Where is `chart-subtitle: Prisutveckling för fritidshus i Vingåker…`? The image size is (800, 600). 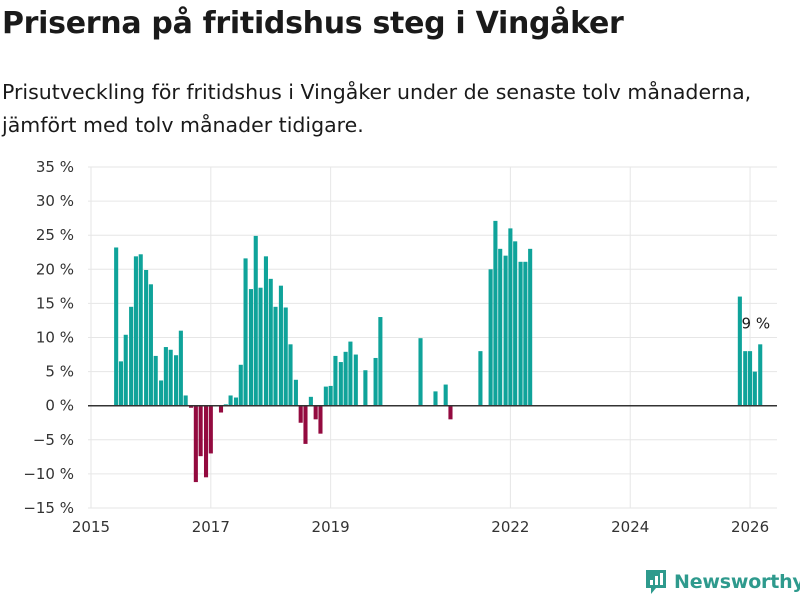 chart-subtitle: Prisutveckling för fritidshus i Vingåker… is located at coordinates (377, 108).